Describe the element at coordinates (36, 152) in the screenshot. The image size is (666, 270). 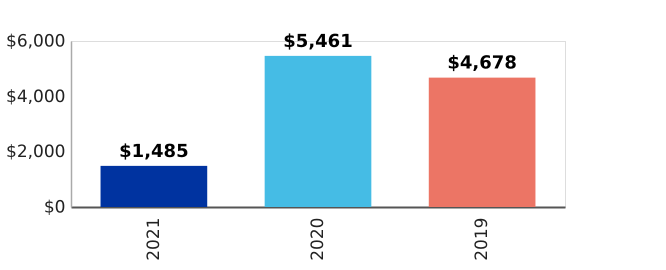
I see `y-tick-label: $2,000` at that location.